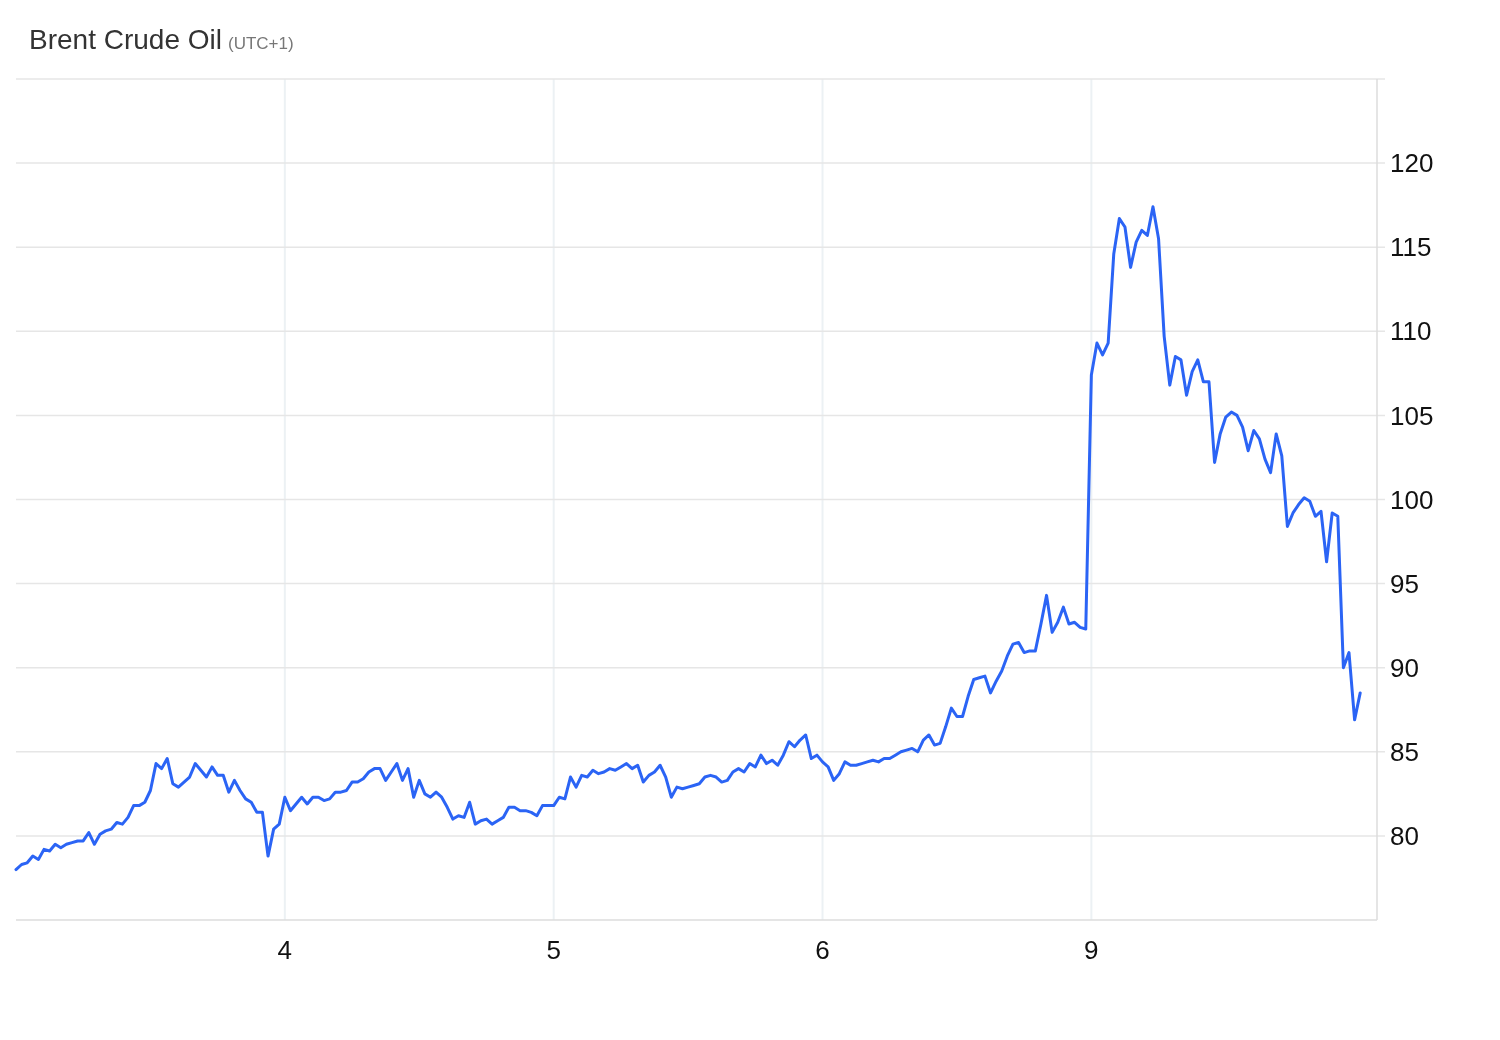 The width and height of the screenshot is (1500, 1040). I want to click on x-tick-label: 6, so click(822, 950).